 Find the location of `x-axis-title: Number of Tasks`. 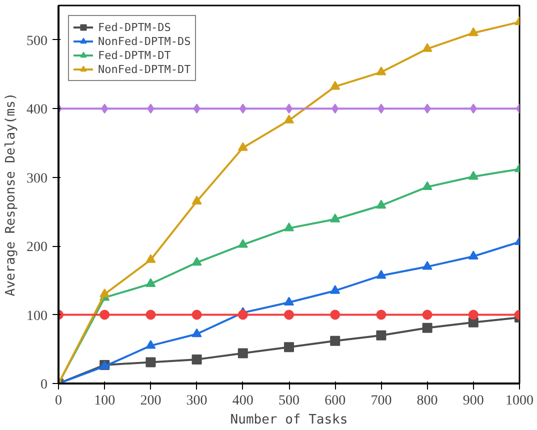

x-axis-title: Number of Tasks is located at coordinates (289, 420).